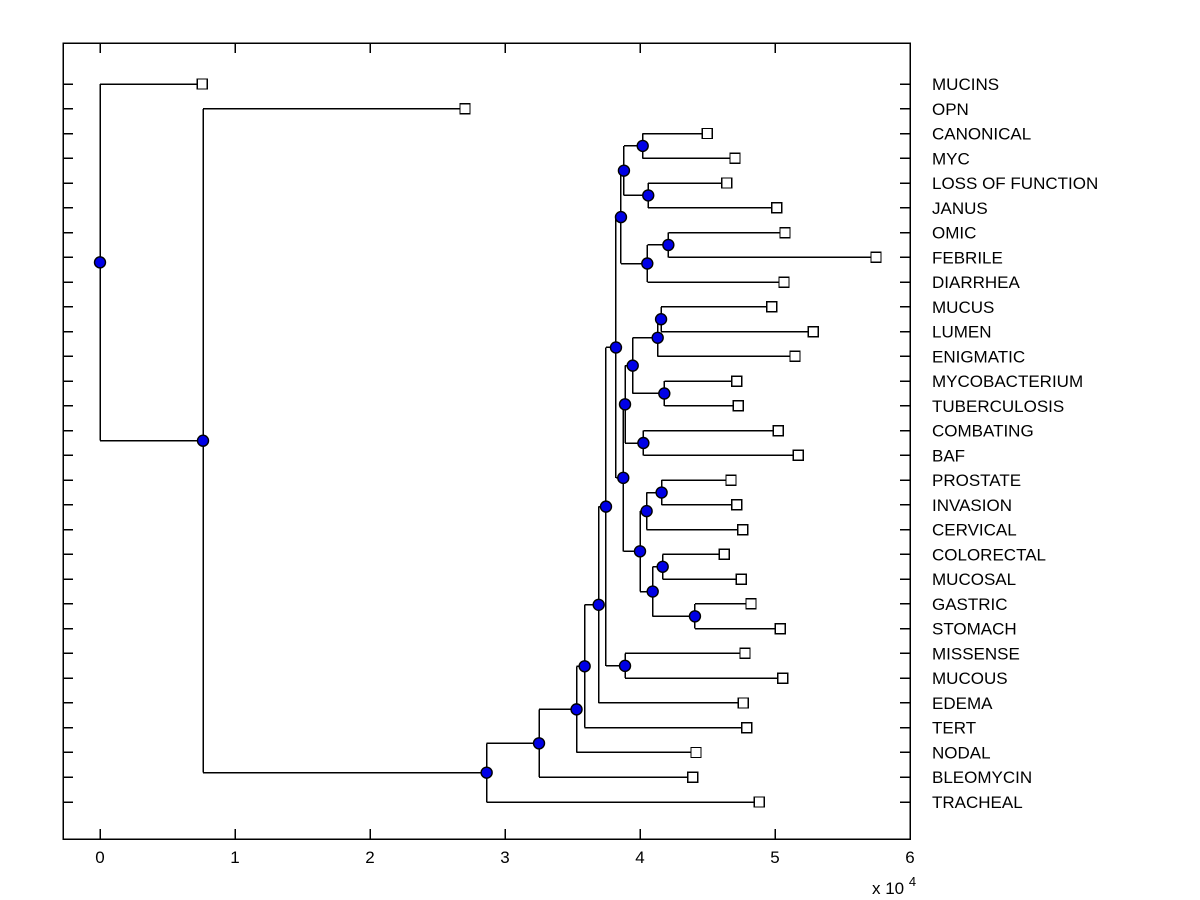 Image resolution: width=1200 pixels, height=900 pixels. What do you see at coordinates (692, 777) in the screenshot?
I see `leaf-marker-bleomycin` at bounding box center [692, 777].